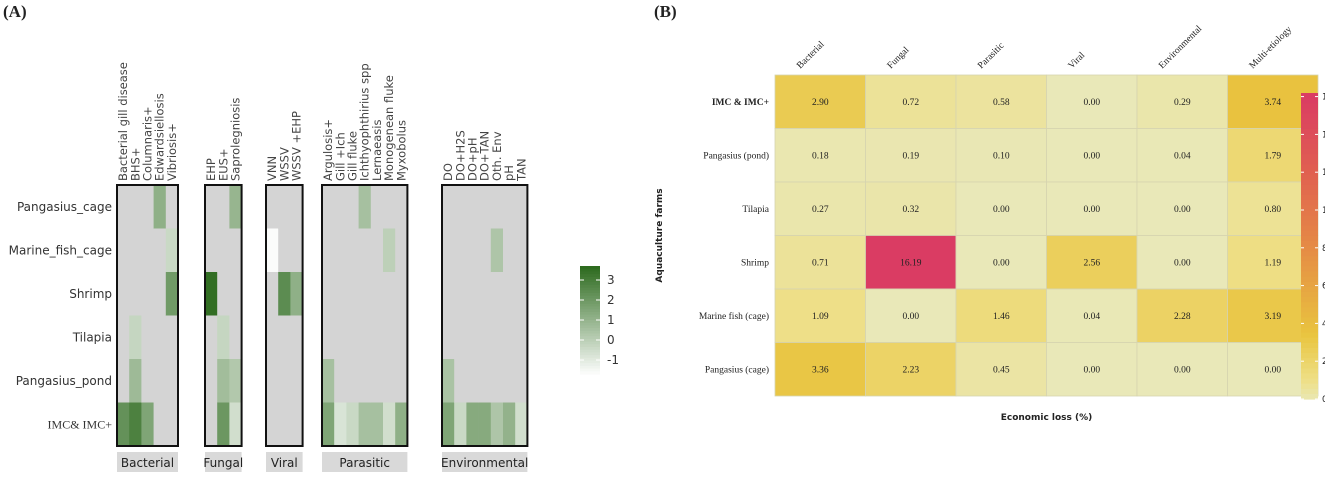 This screenshot has height=481, width=1325. I want to click on row-label: IMC & IMC+, so click(740, 103).